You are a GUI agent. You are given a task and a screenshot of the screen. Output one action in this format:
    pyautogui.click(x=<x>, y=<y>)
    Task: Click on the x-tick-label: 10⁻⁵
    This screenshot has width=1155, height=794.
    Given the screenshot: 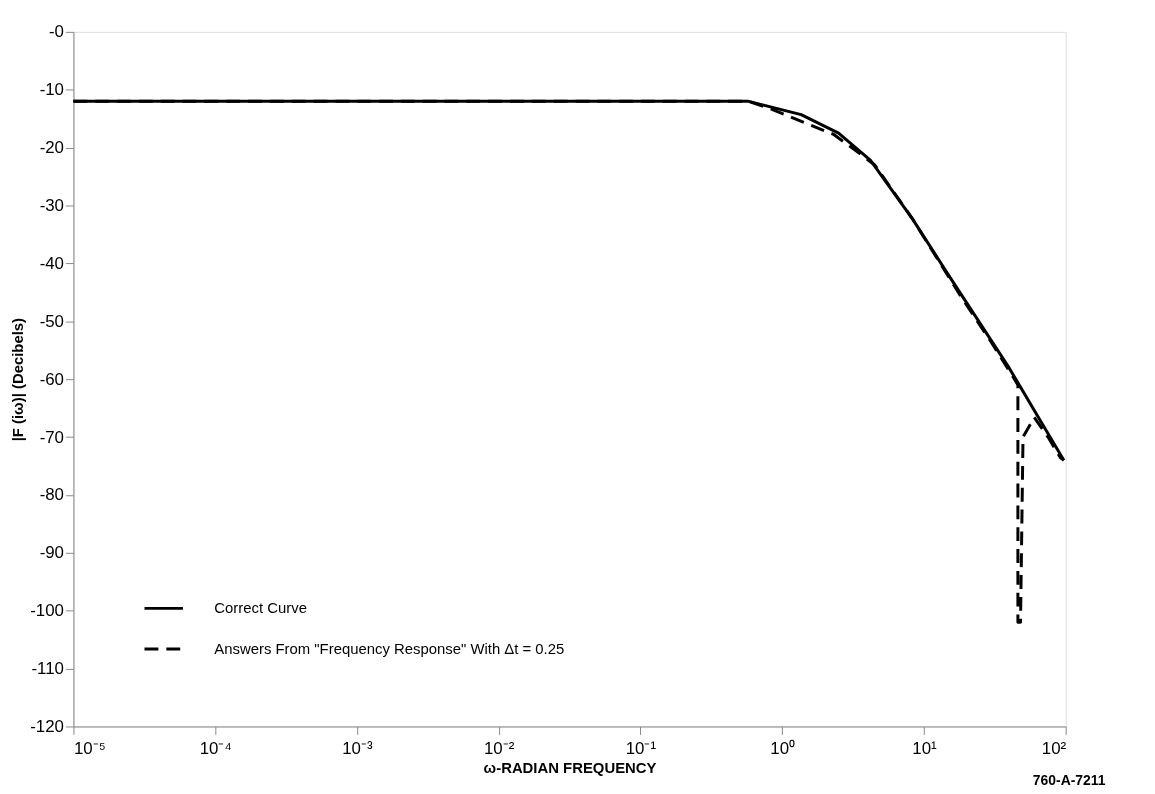 What is the action you would take?
    pyautogui.click(x=89, y=748)
    